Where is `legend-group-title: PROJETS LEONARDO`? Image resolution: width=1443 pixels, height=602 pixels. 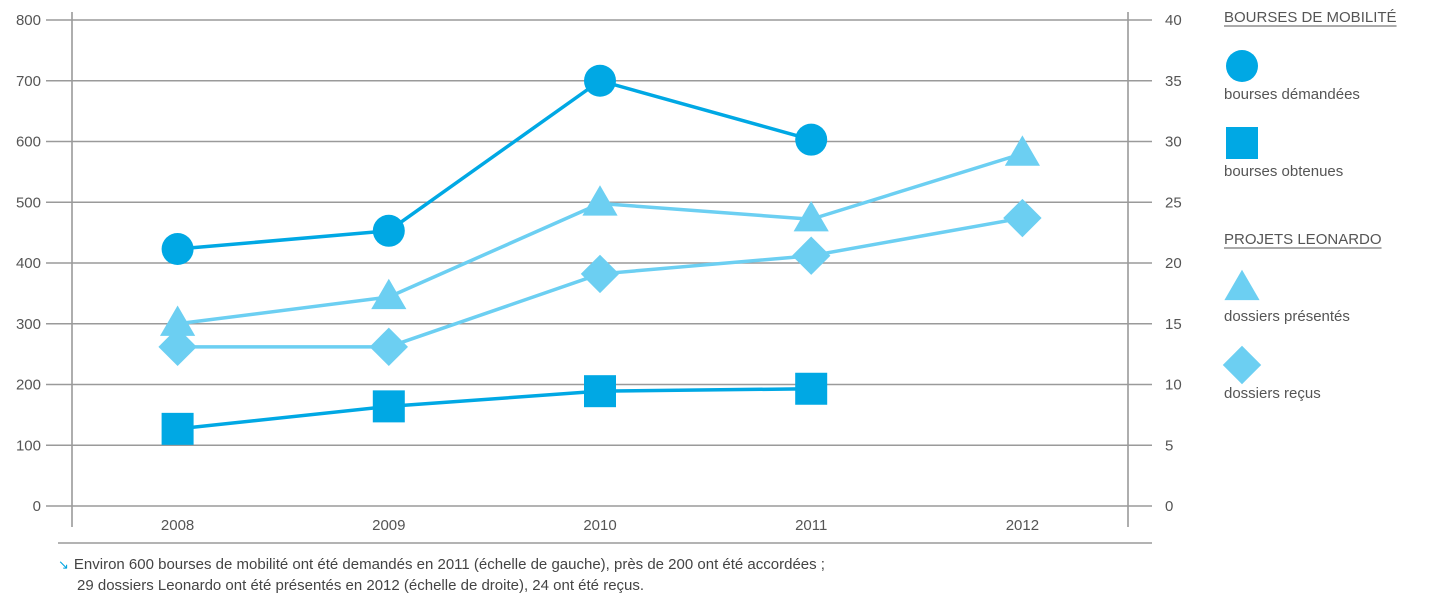
legend-group-title: PROJETS LEONARDO is located at coordinates (1303, 239).